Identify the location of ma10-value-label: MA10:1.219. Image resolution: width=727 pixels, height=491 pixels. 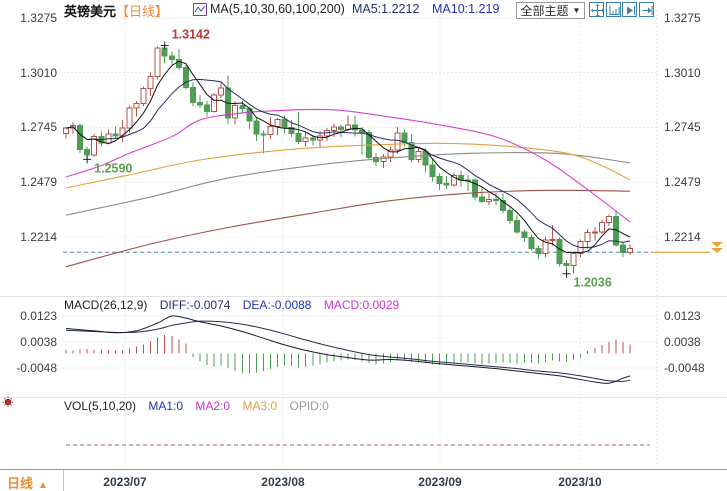
(466, 9).